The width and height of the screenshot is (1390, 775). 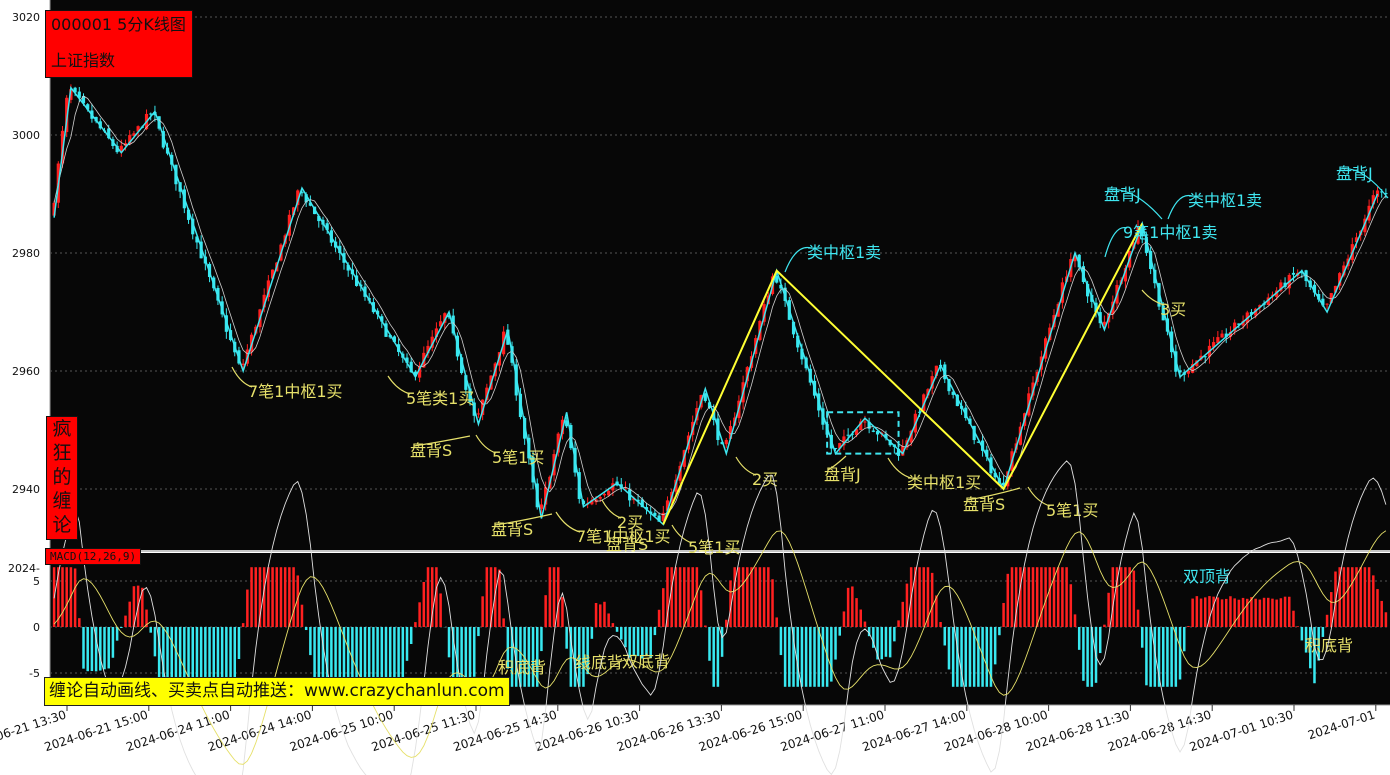 What do you see at coordinates (646, 661) in the screenshot?
I see `macd-annotation-label: 双底背` at bounding box center [646, 661].